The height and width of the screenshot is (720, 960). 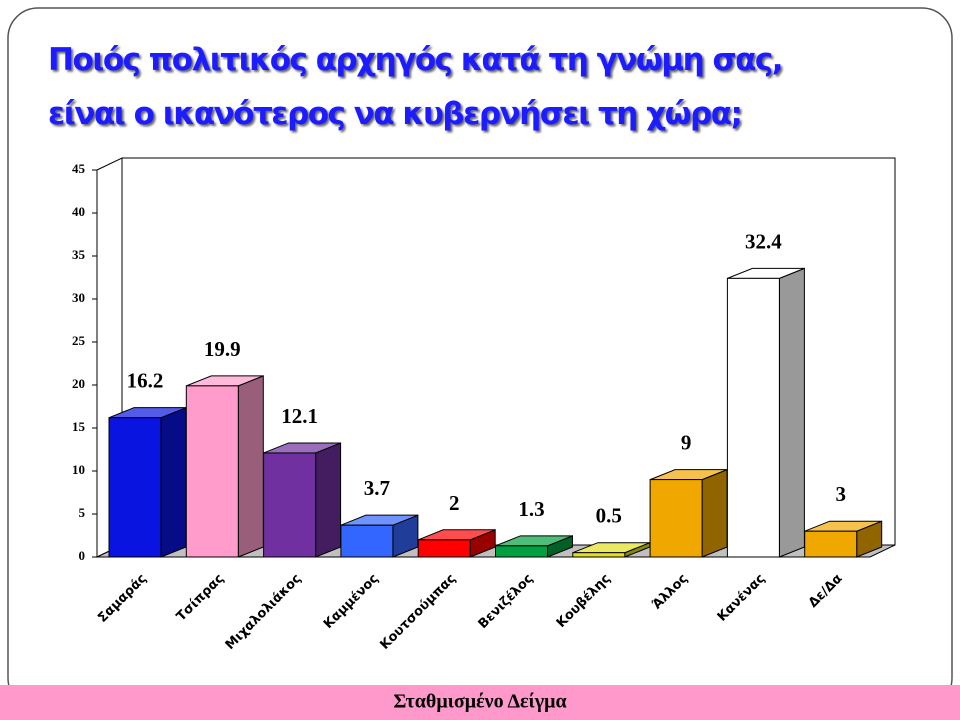 I want to click on footer-band, so click(x=480, y=702).